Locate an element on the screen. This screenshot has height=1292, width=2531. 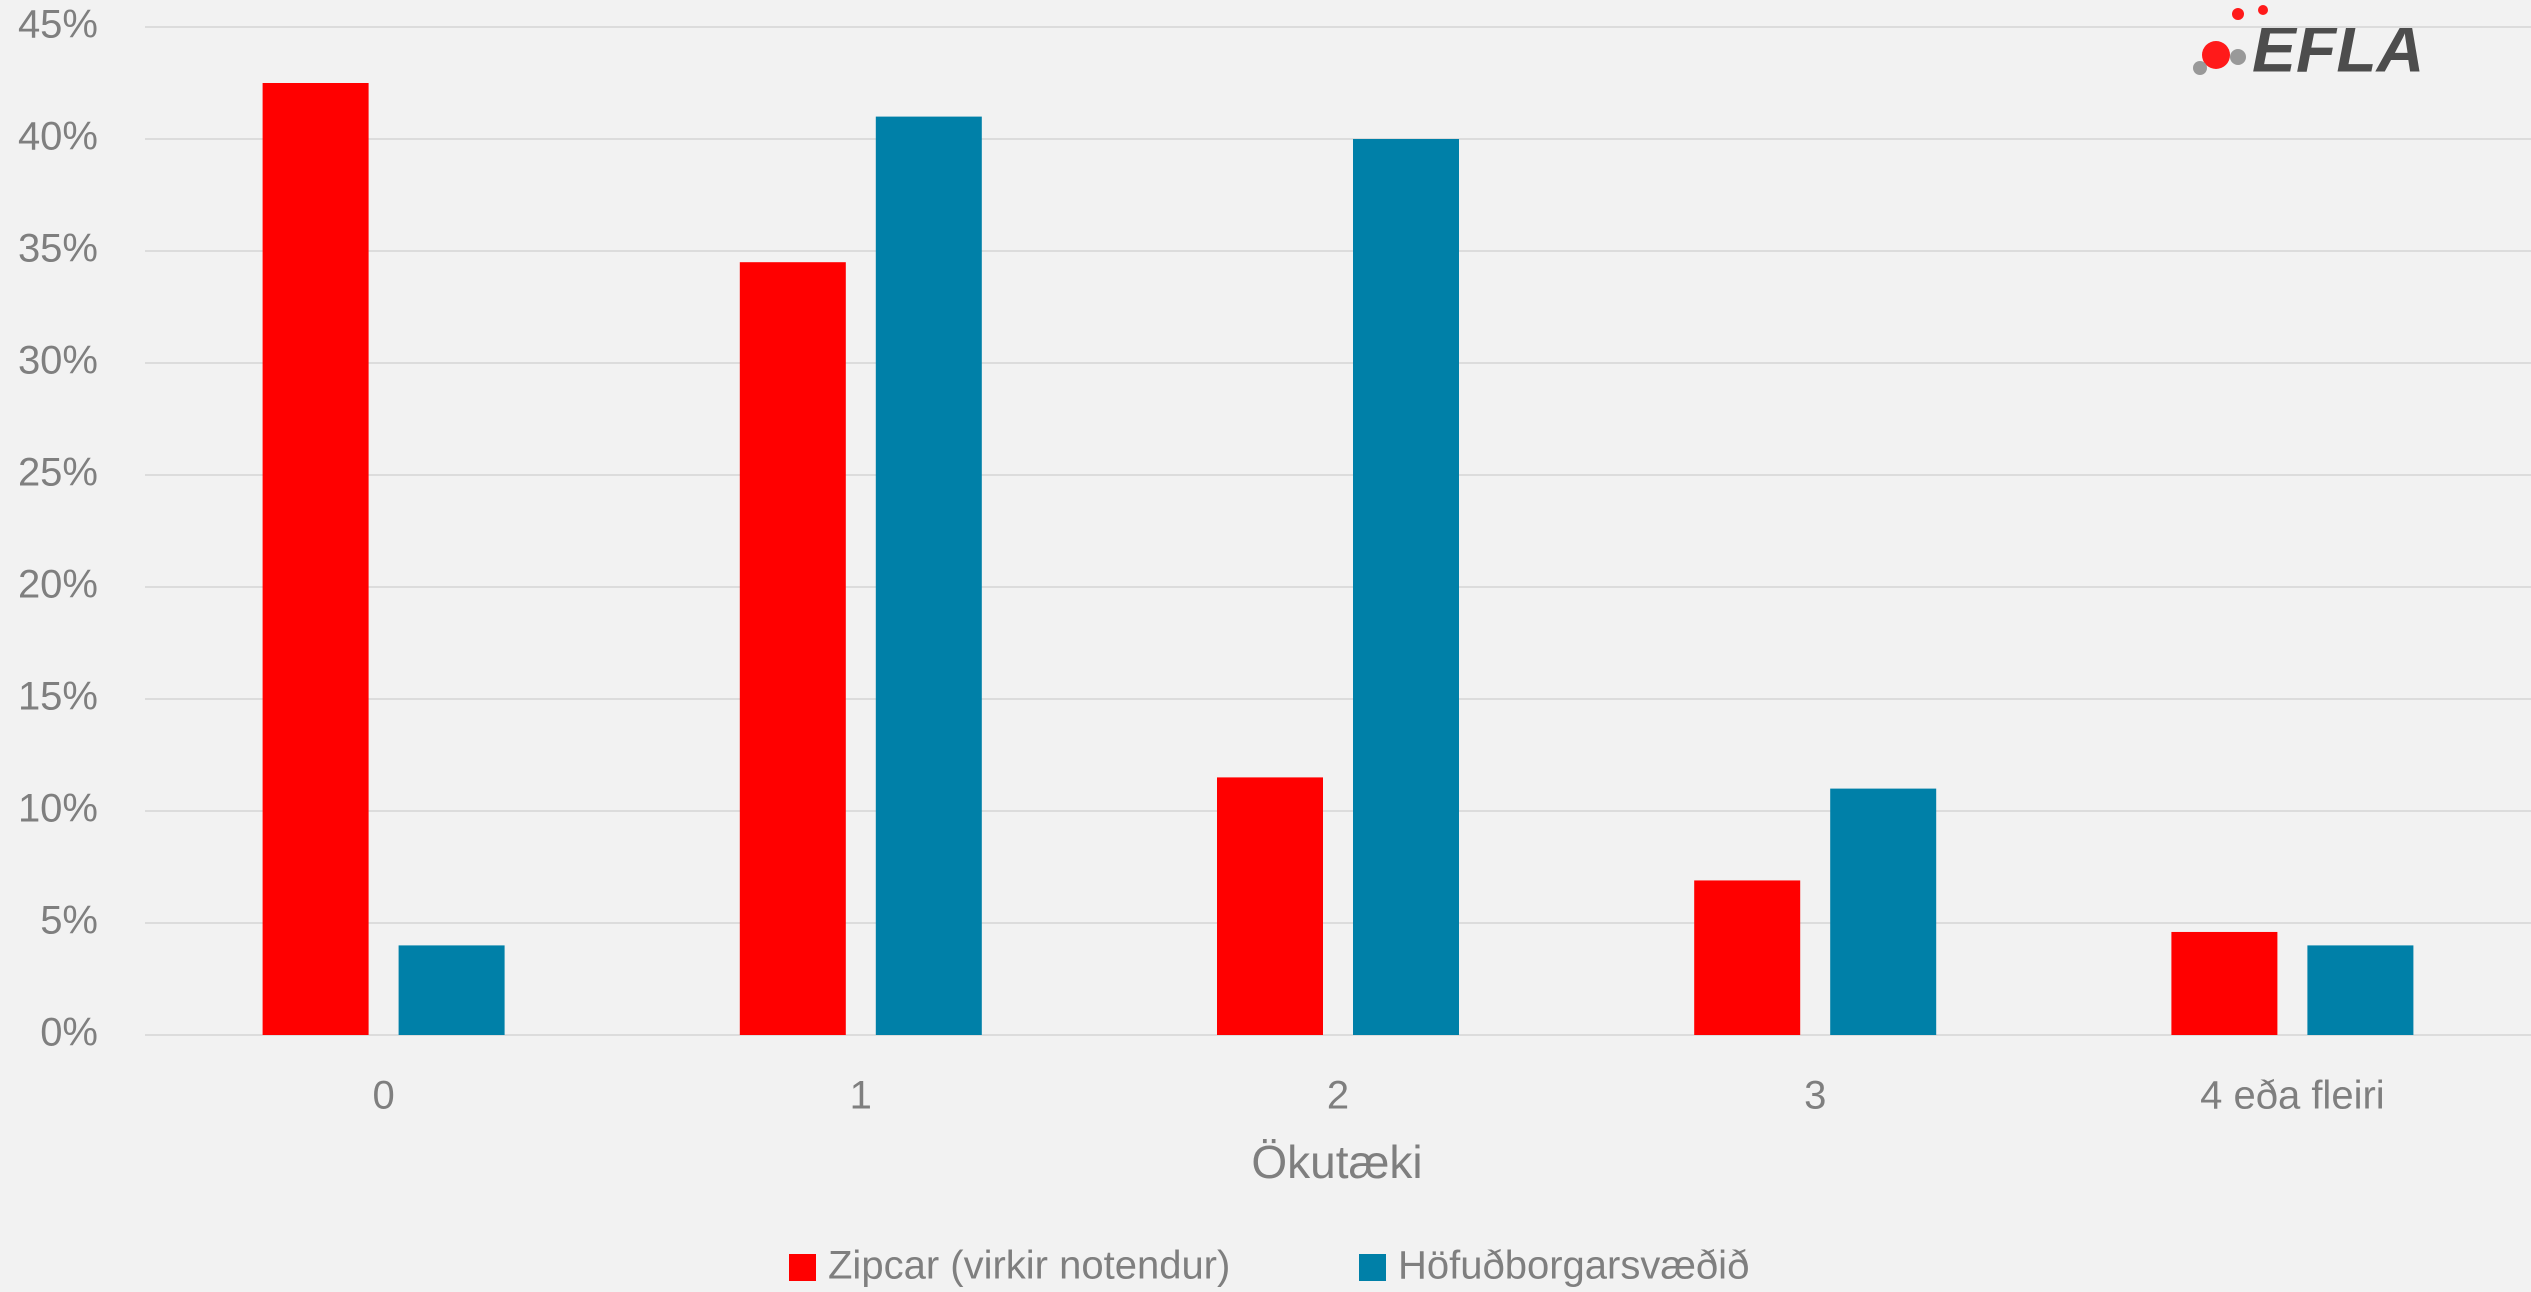
x-tick-label: 1 is located at coordinates (861, 1096).